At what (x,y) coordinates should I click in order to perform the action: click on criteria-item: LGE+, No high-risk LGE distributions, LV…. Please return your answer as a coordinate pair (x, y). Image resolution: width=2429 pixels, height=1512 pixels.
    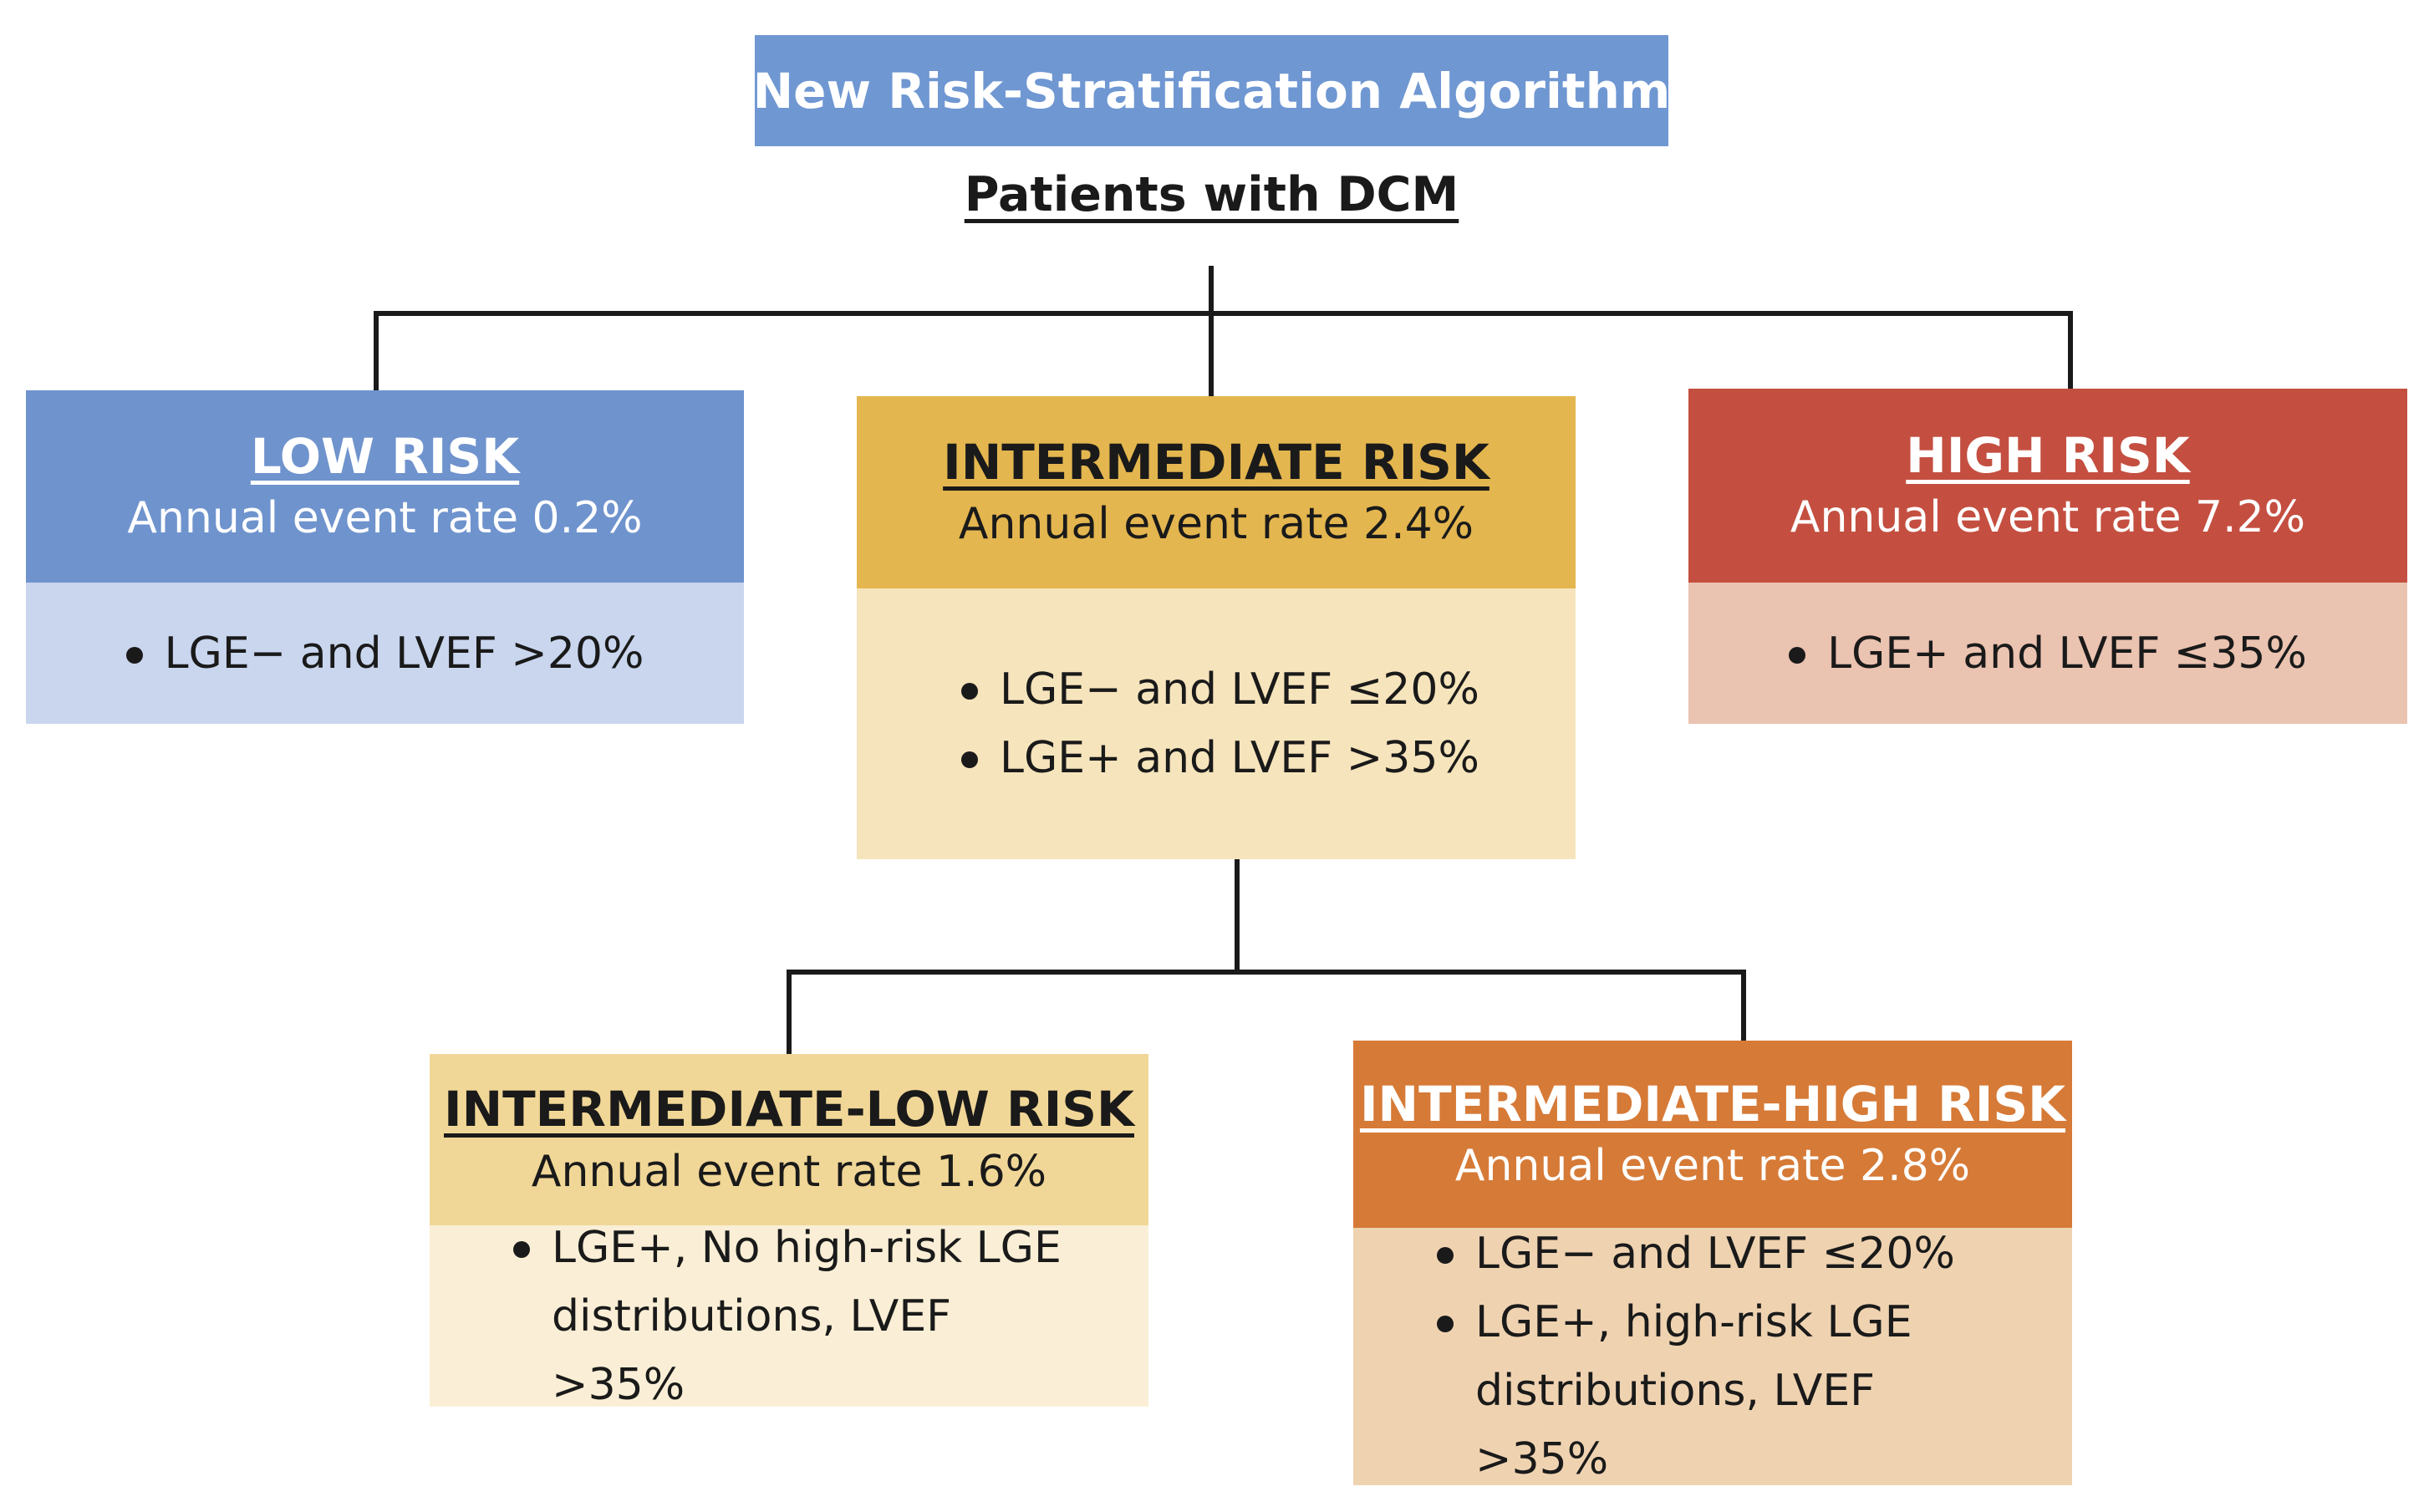
    Looking at the image, I should click on (800, 1316).